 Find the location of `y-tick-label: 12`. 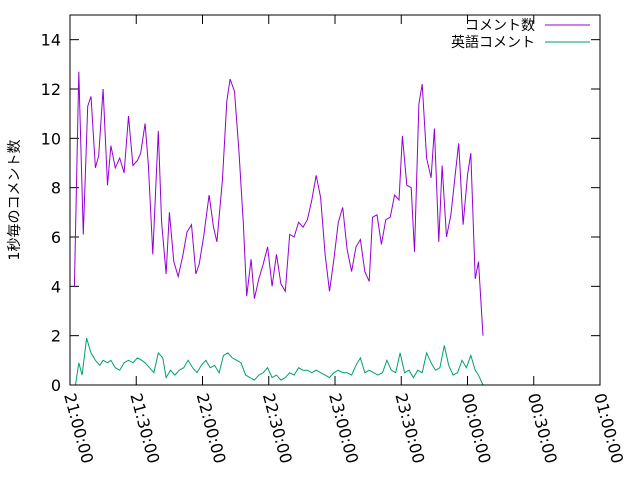

y-tick-label: 12 is located at coordinates (51, 89).